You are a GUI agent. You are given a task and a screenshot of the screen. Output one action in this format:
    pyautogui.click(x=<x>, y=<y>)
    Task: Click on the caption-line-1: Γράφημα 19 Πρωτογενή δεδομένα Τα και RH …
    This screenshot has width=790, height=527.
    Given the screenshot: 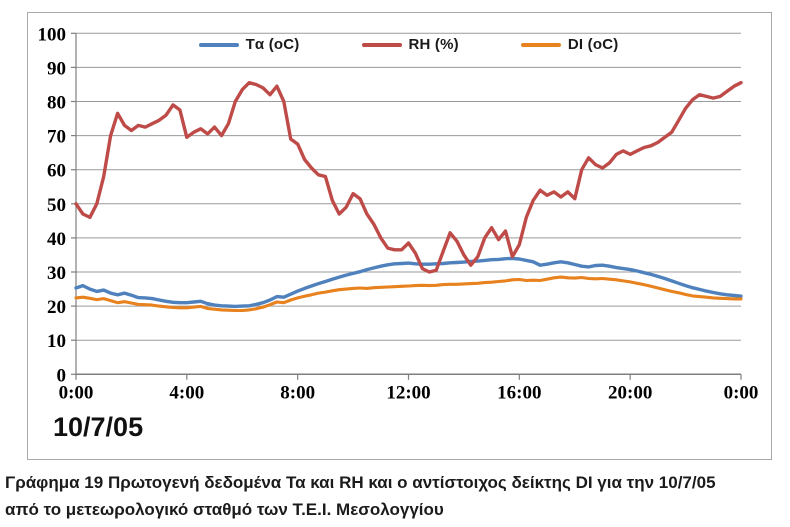 What is the action you would take?
    pyautogui.click(x=360, y=482)
    